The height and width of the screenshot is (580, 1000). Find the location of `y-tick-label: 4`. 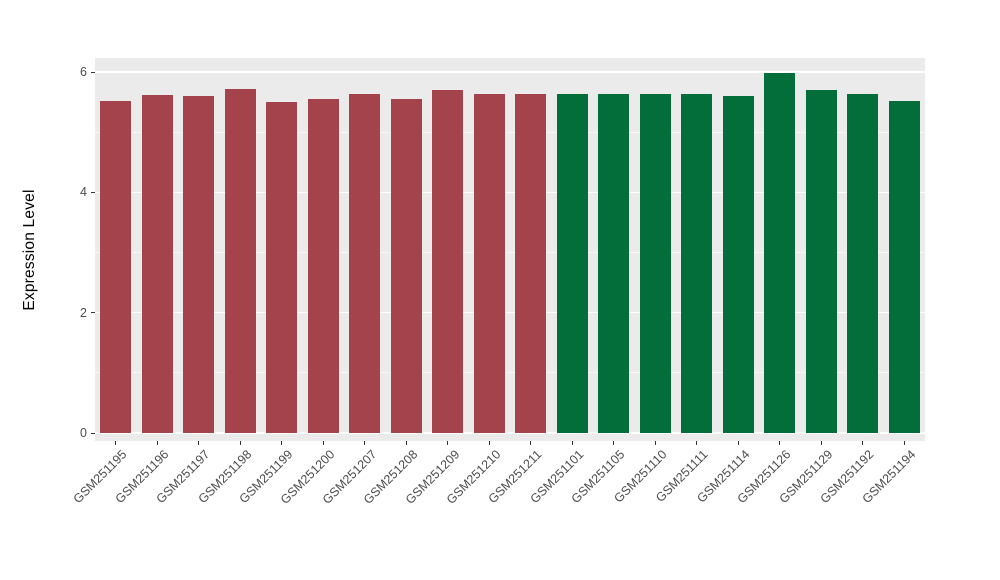

y-tick-label: 4 is located at coordinates (83, 192).